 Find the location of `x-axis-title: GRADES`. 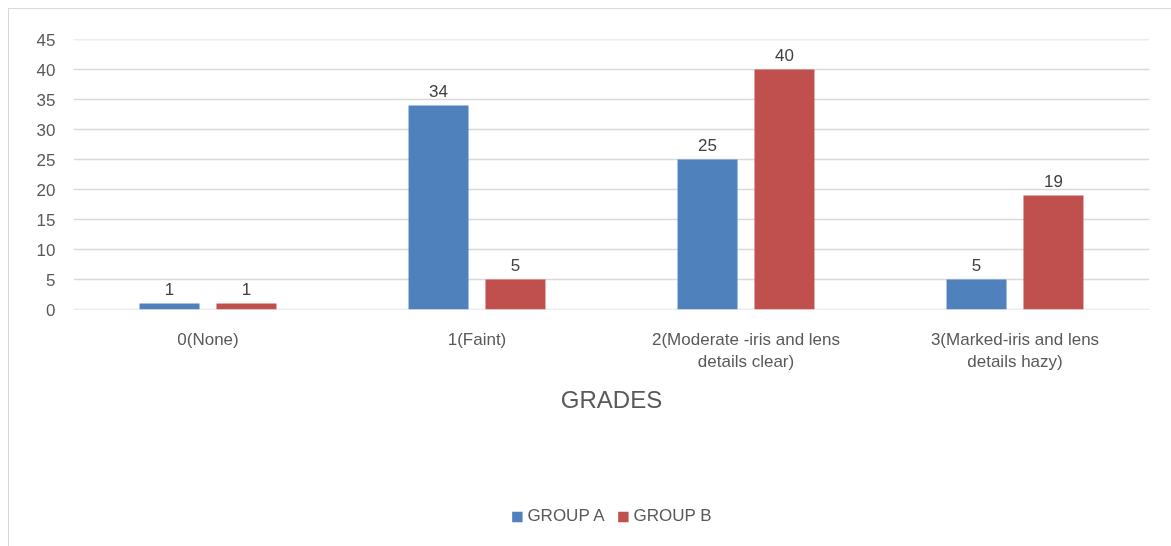

x-axis-title: GRADES is located at coordinates (611, 400).